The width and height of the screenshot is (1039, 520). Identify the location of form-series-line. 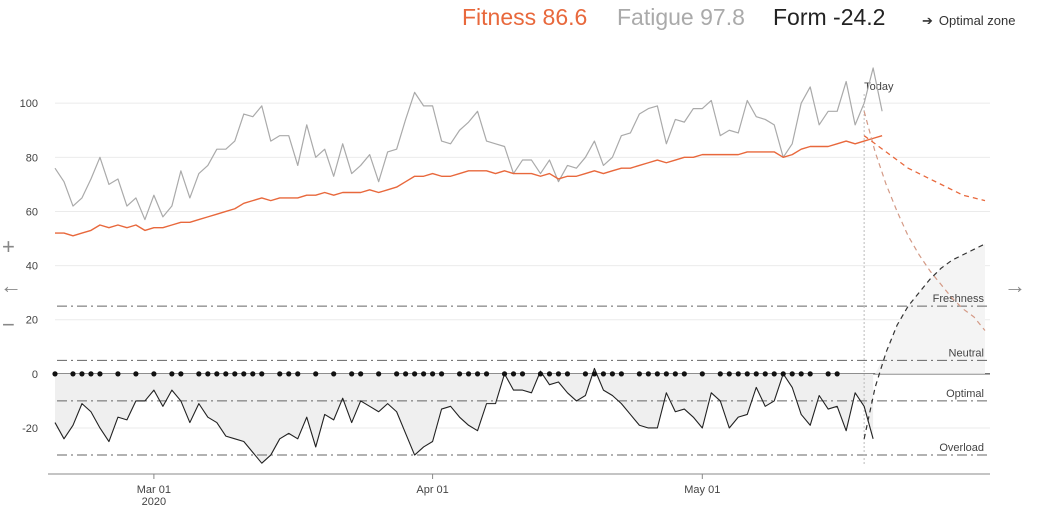
(464, 415).